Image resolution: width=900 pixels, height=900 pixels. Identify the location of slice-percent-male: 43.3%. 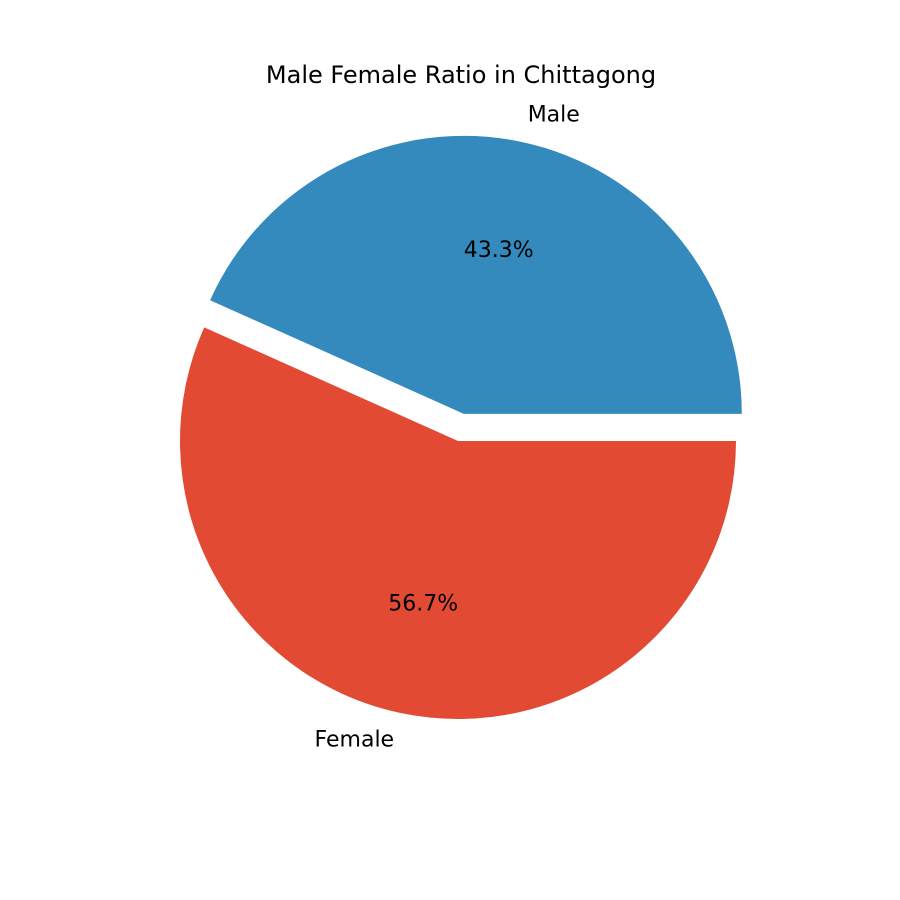
(499, 250).